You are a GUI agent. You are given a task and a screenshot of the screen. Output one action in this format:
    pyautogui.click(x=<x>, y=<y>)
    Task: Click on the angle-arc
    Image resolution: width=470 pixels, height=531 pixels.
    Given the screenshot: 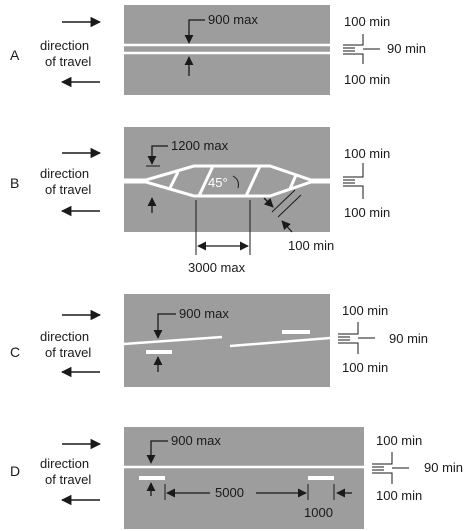 What is the action you would take?
    pyautogui.click(x=235, y=182)
    